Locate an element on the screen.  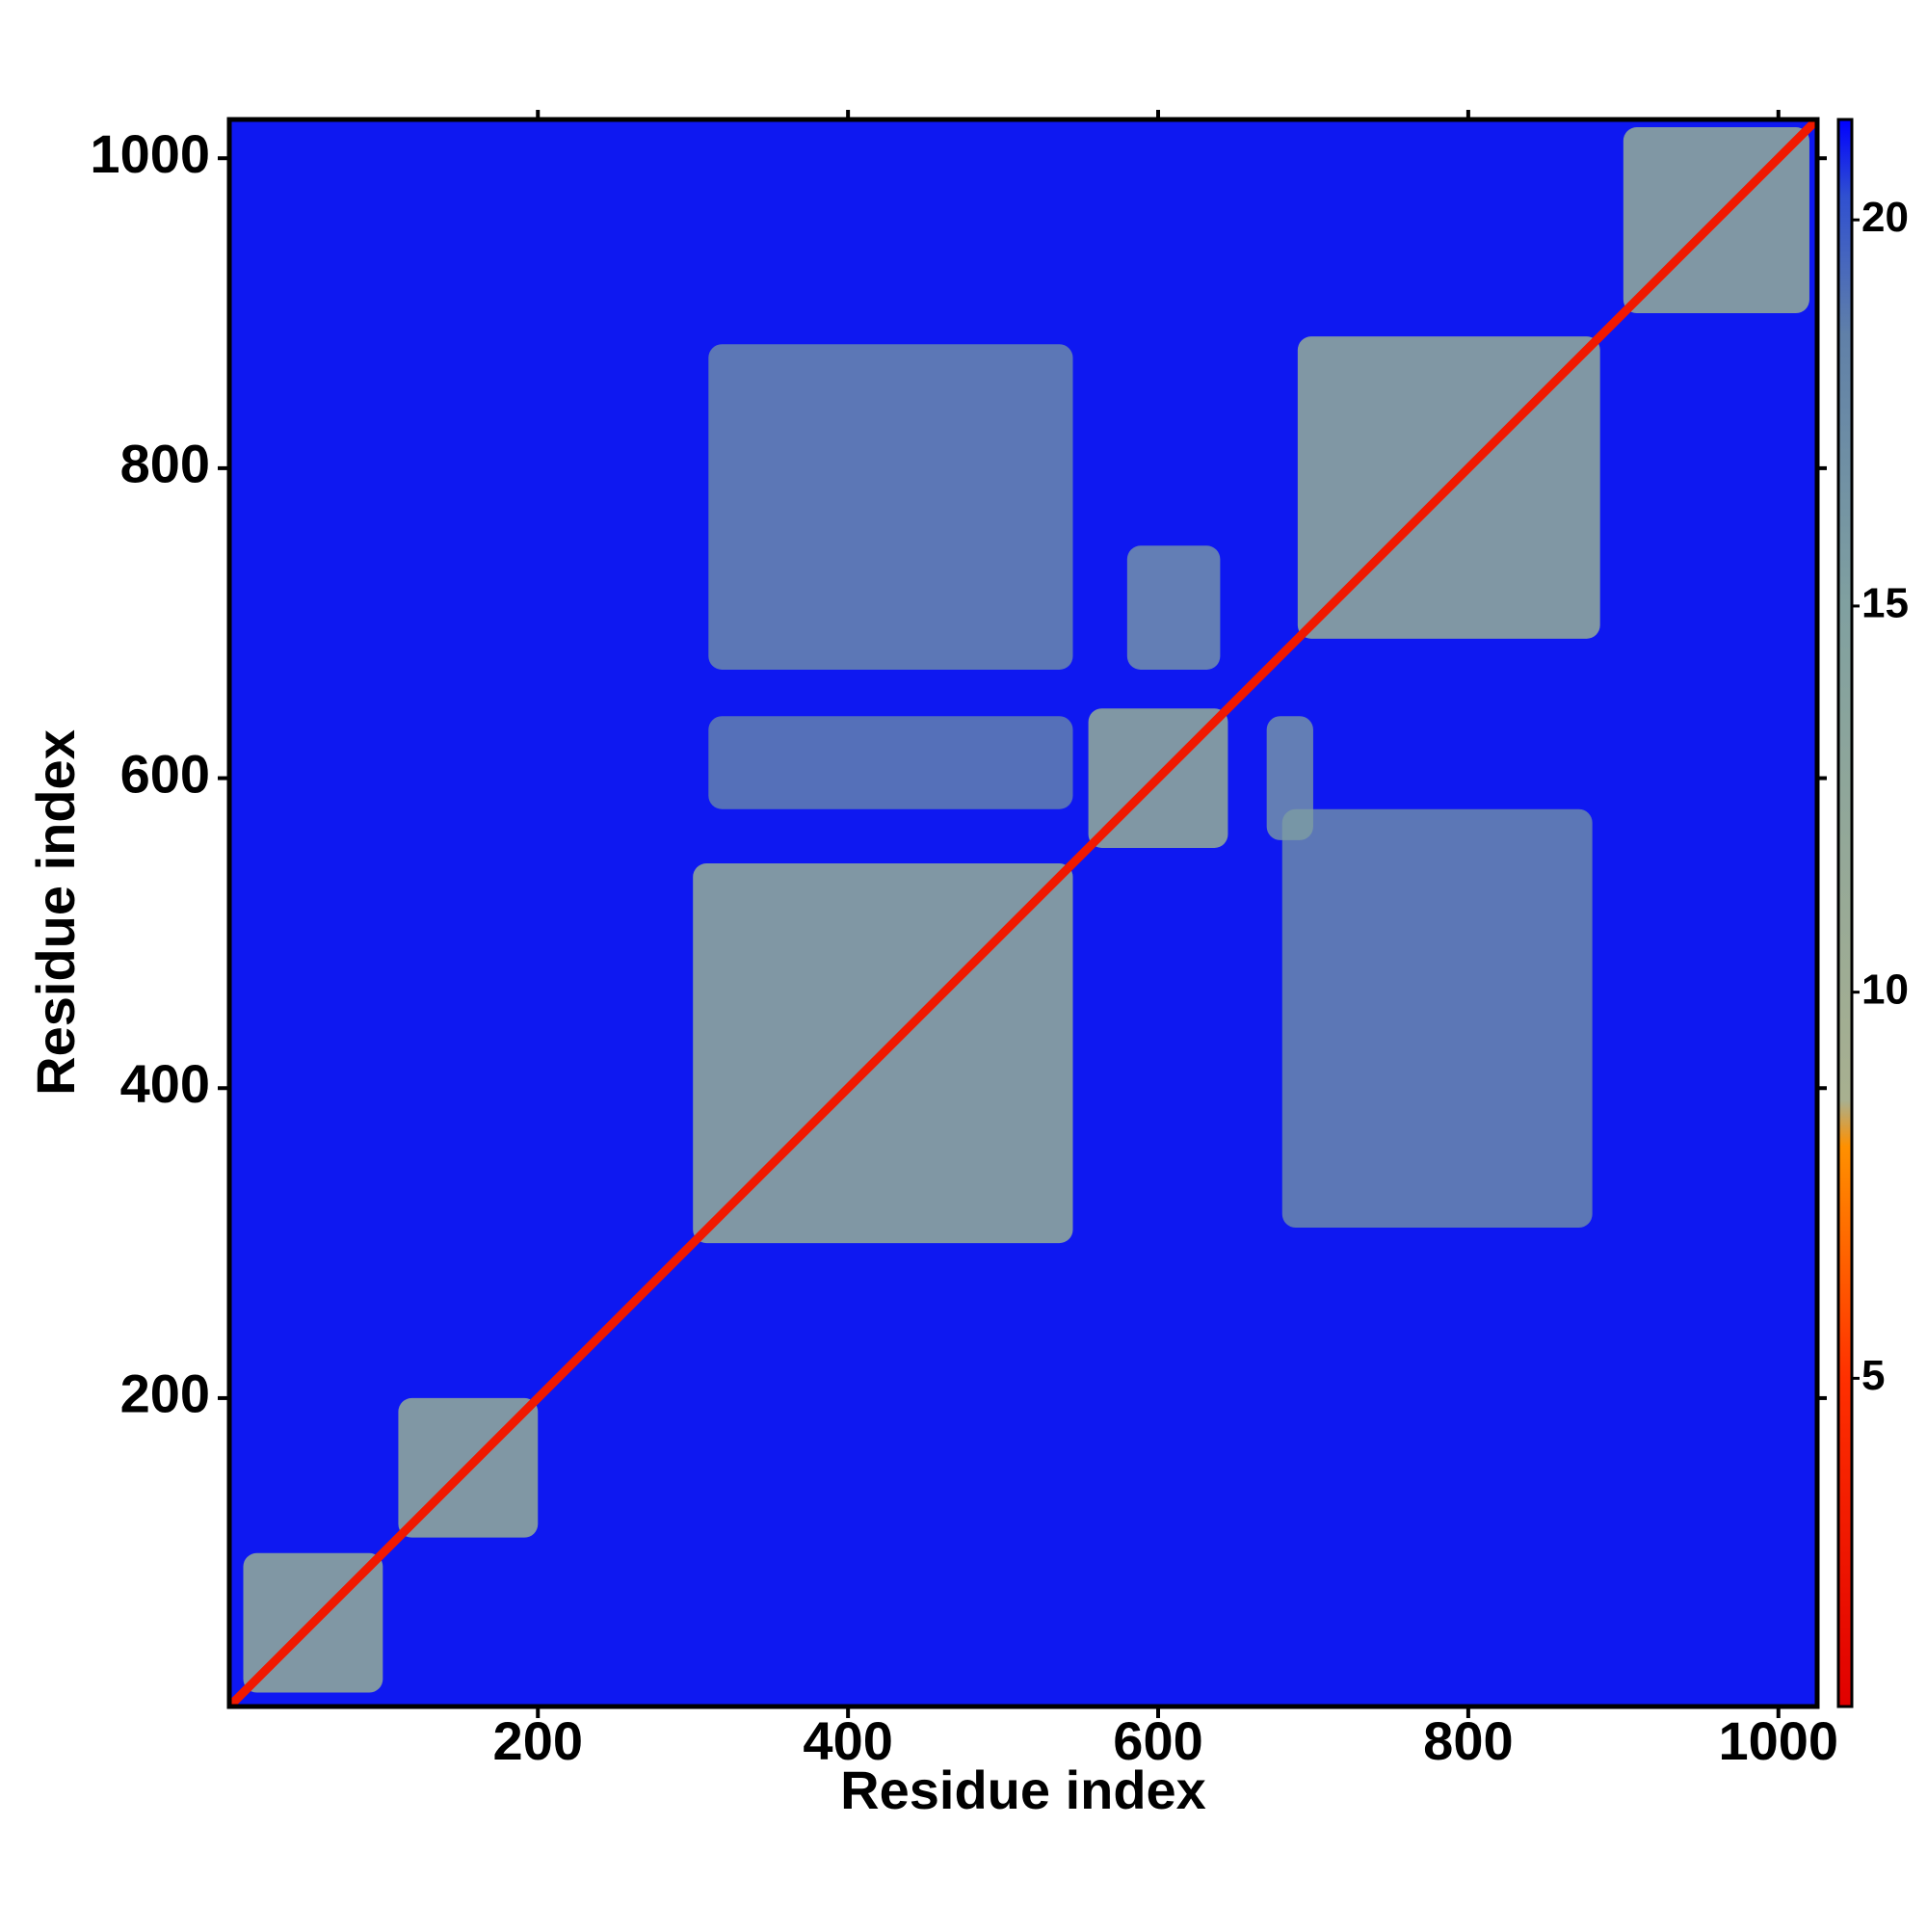
colorbar is located at coordinates (1845, 913).